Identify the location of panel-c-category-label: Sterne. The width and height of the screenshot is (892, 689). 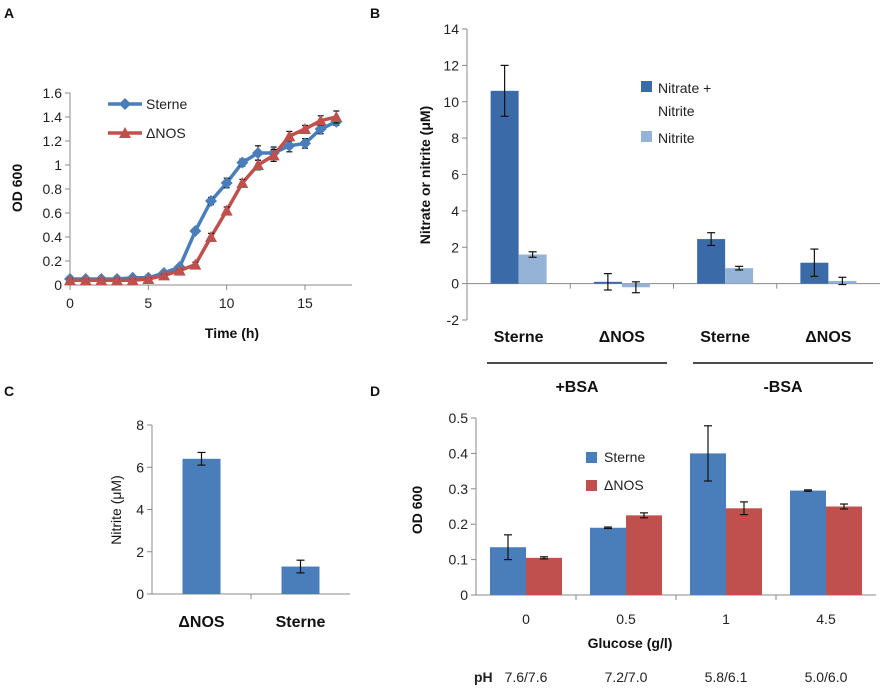
(301, 622).